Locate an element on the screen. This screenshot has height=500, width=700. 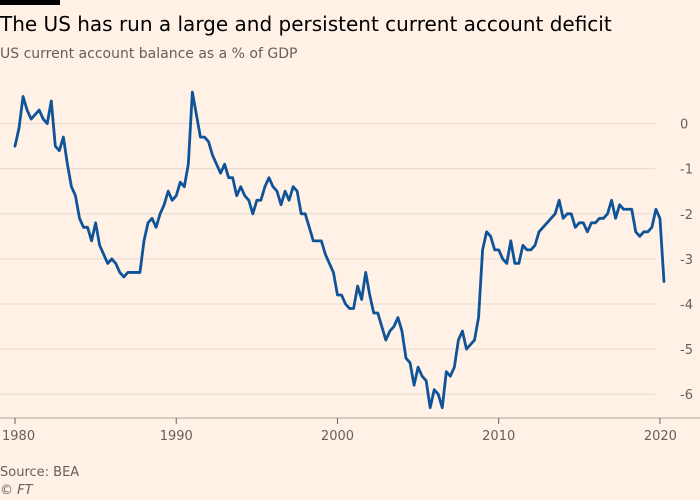
y-axis-tick-labels: 0 -1 -2 -3 -4 -5 -6 is located at coordinates (686, 261).